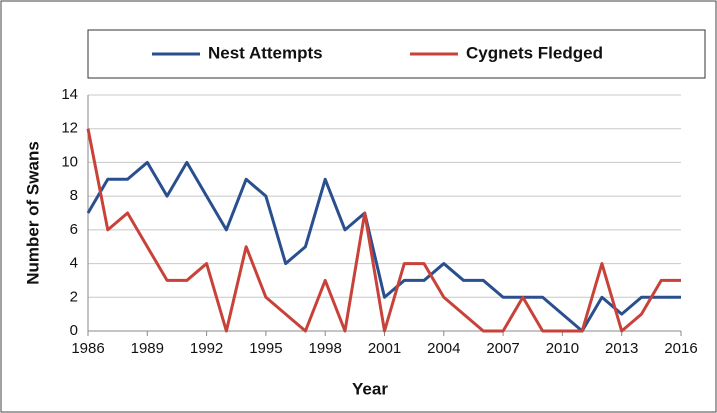 The height and width of the screenshot is (413, 717). What do you see at coordinates (74, 263) in the screenshot?
I see `y-tick-label: 4` at bounding box center [74, 263].